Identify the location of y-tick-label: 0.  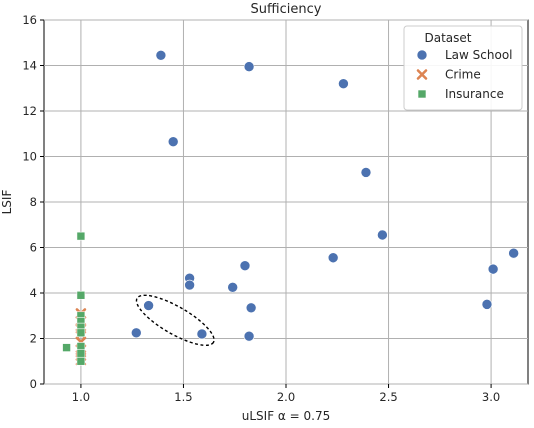
(33, 384).